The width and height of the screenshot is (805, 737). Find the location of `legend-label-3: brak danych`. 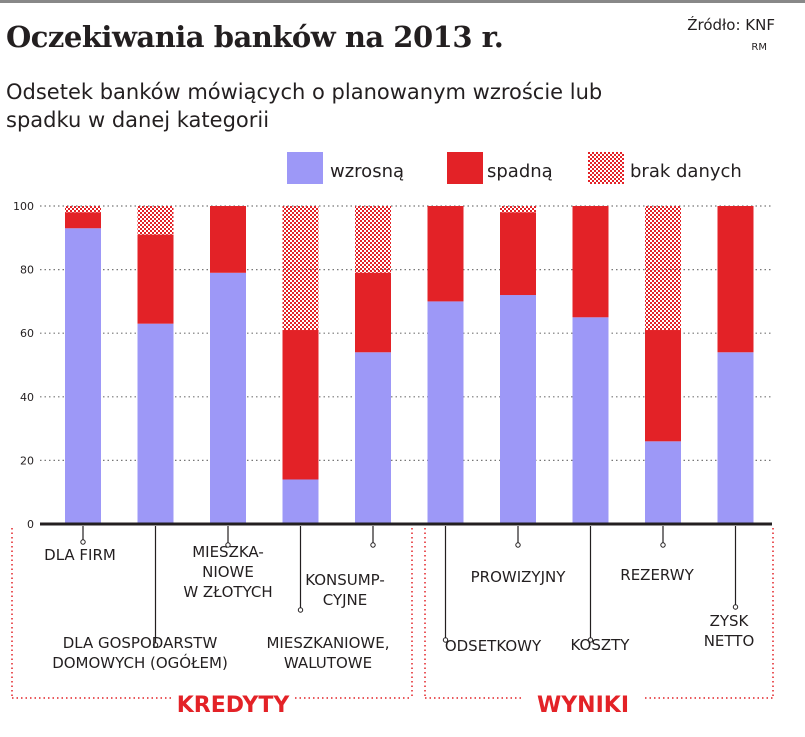

legend-label-3: brak danych is located at coordinates (686, 171).